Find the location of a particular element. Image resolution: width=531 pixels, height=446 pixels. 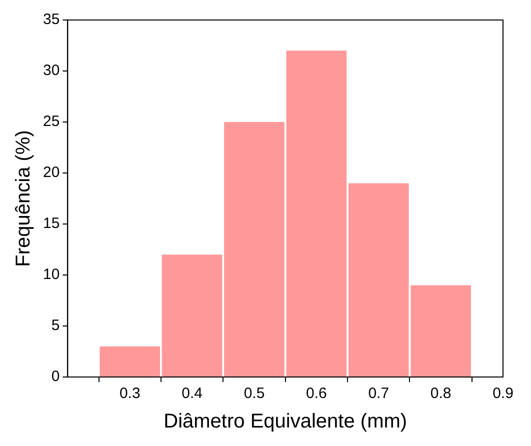

y-tick-label: 35 is located at coordinates (51, 19).